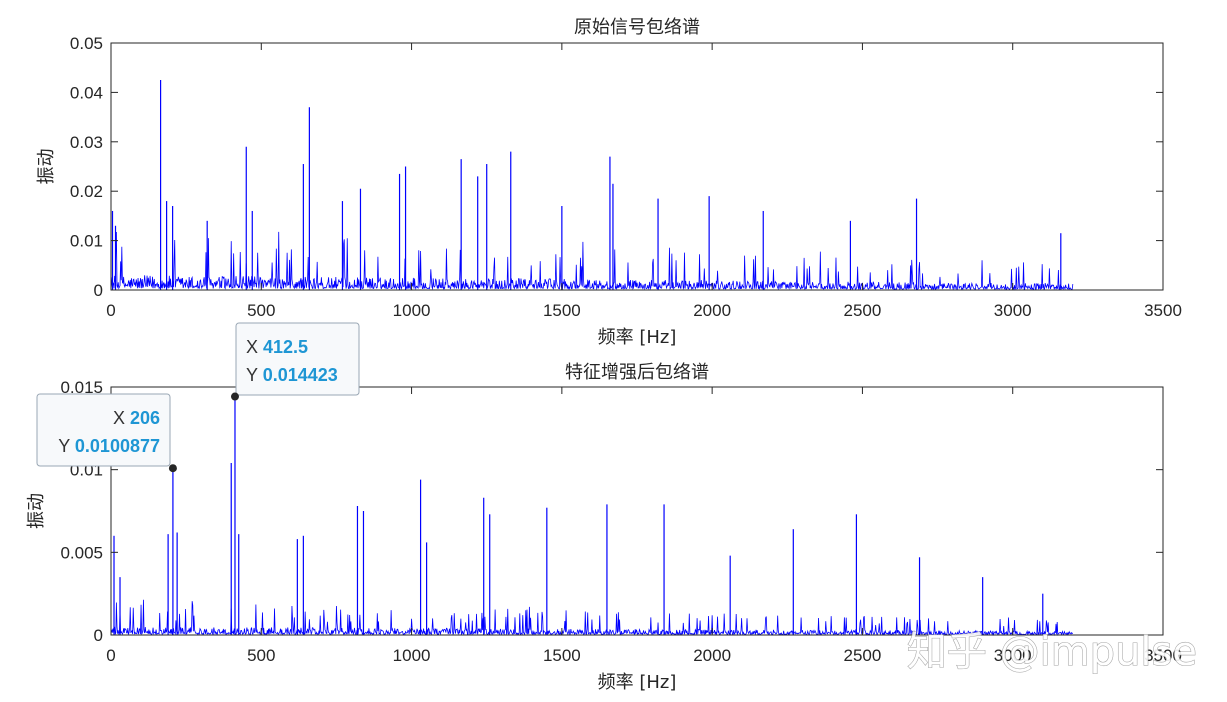 This screenshot has height=702, width=1227. I want to click on datatip-2: X 412.5Y 0.014423, so click(295, 361).